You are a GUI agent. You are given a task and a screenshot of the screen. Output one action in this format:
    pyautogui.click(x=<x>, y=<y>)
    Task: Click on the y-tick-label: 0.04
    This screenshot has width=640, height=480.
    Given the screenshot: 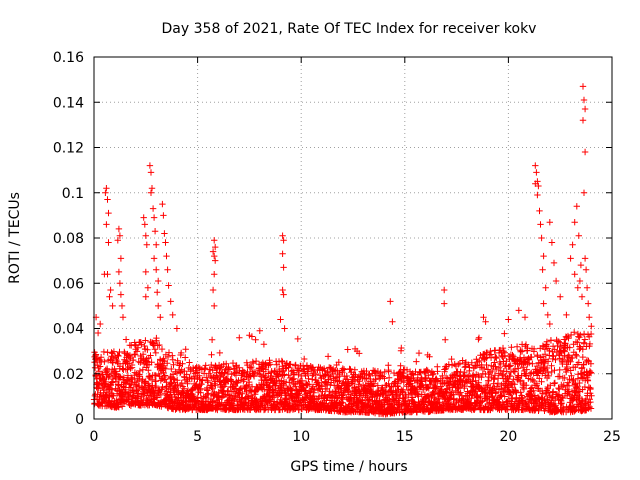 What is the action you would take?
    pyautogui.click(x=68, y=330)
    